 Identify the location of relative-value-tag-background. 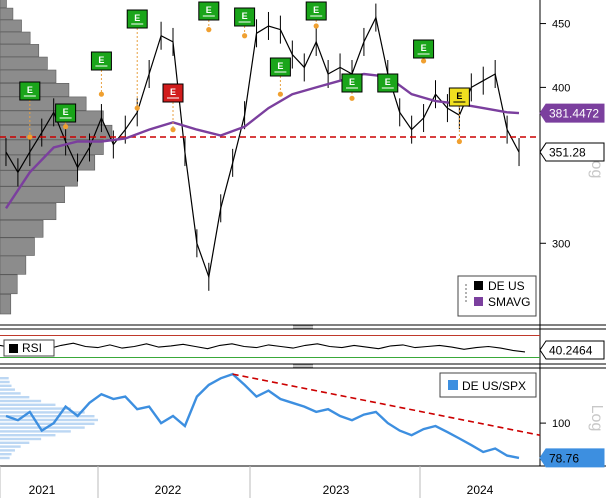
(572, 458).